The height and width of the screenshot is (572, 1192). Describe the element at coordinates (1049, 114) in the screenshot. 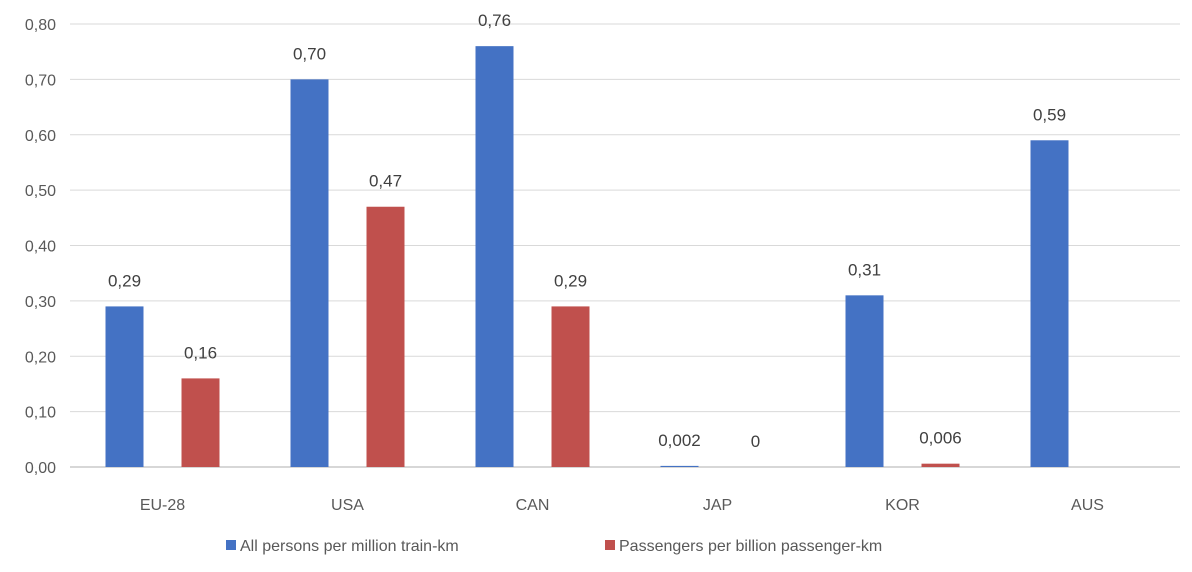

I see `data-label: 0,59` at that location.